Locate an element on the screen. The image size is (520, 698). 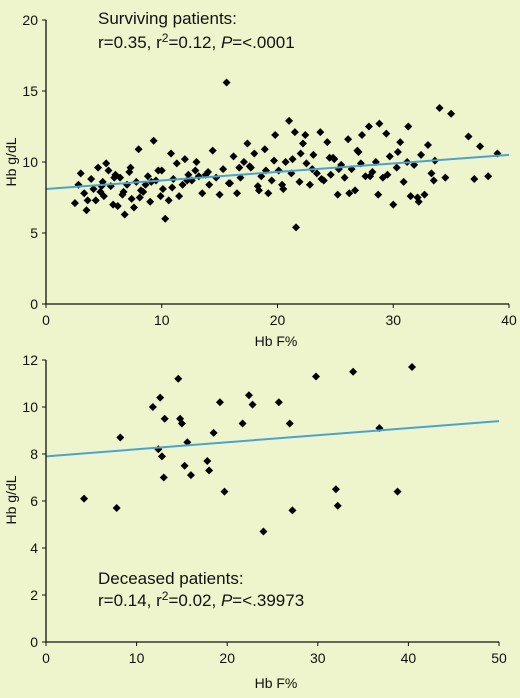
y-axis-label: Hb g/dL is located at coordinates (11, 499).